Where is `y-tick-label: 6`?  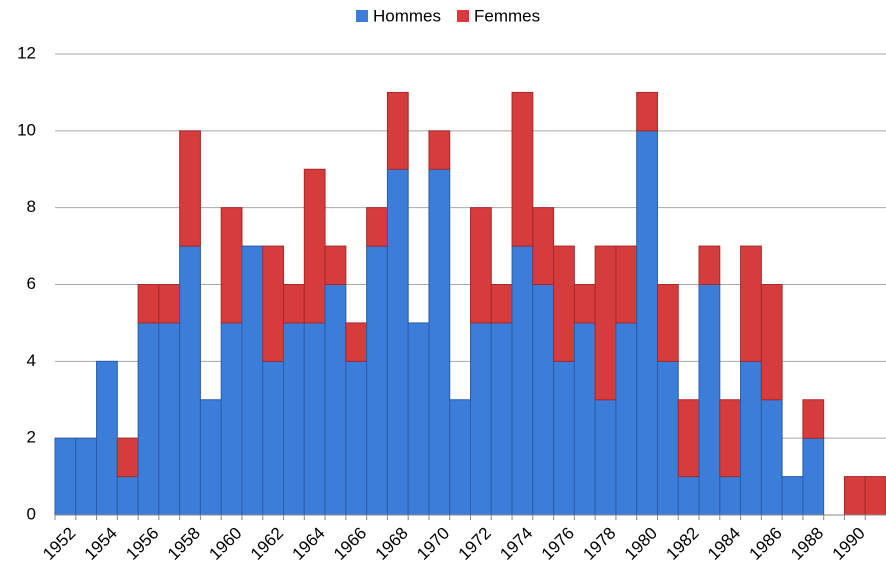 y-tick-label: 6 is located at coordinates (31, 283).